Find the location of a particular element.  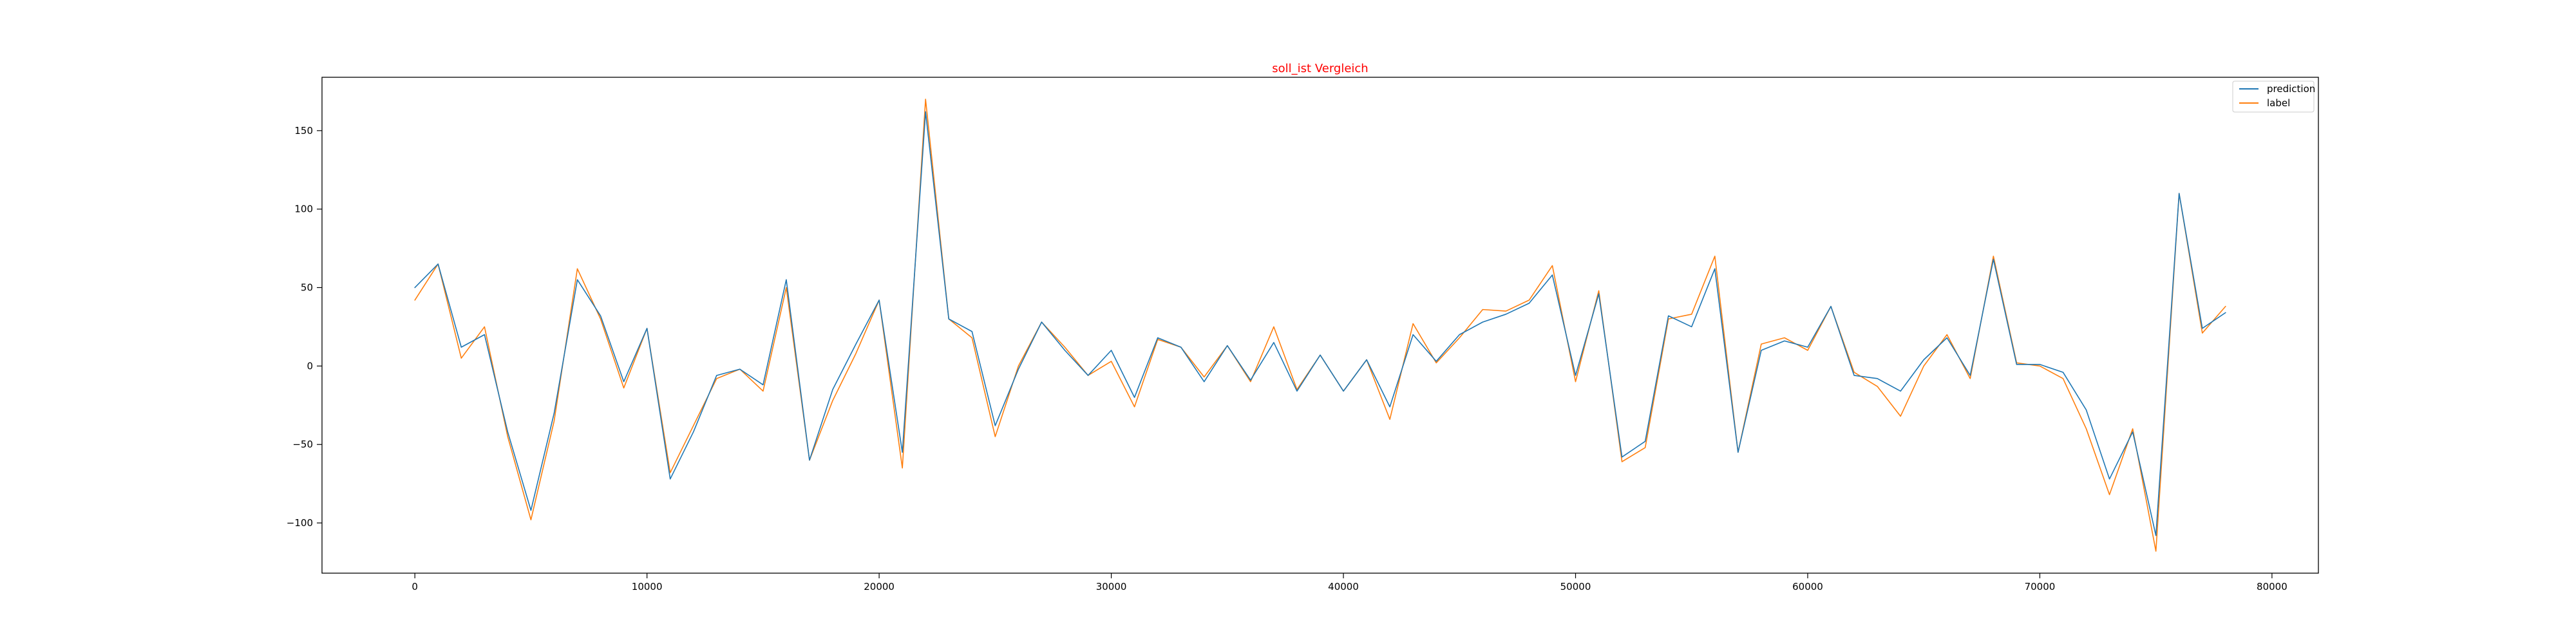

y-tick-label: −100 is located at coordinates (300, 523).